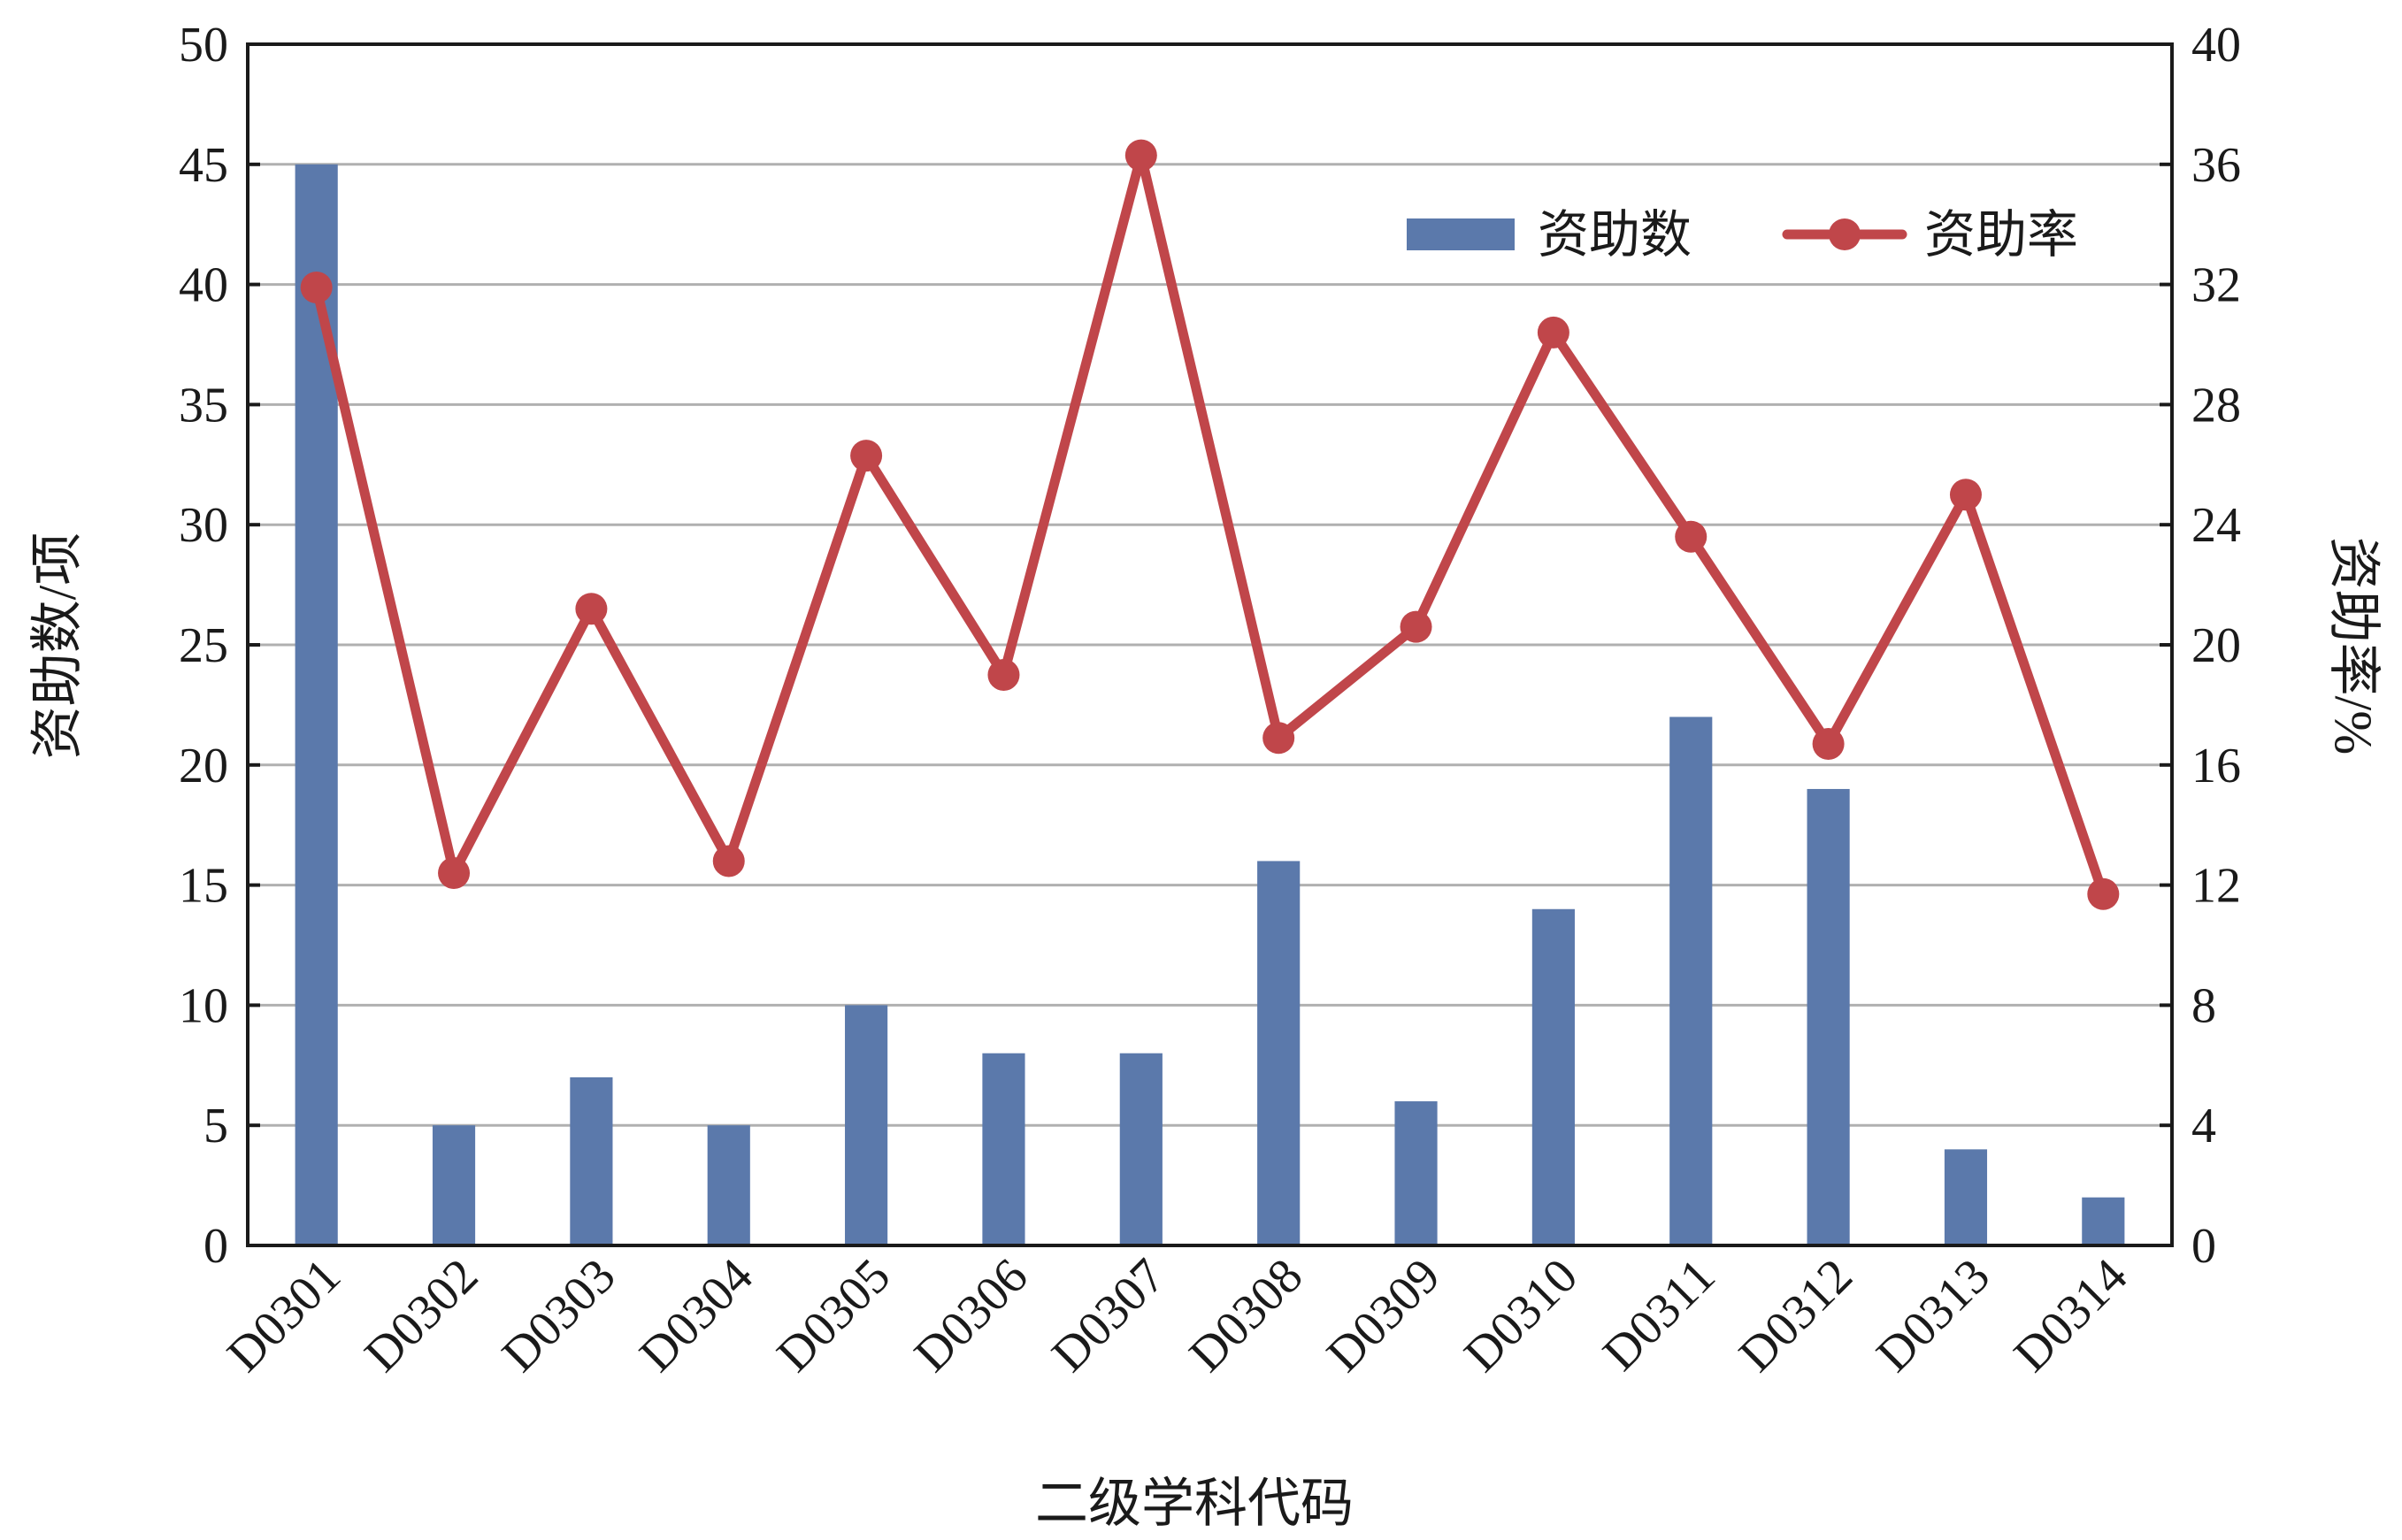 The width and height of the screenshot is (2402, 1540). What do you see at coordinates (1416, 1173) in the screenshot?
I see `bar-D0309` at bounding box center [1416, 1173].